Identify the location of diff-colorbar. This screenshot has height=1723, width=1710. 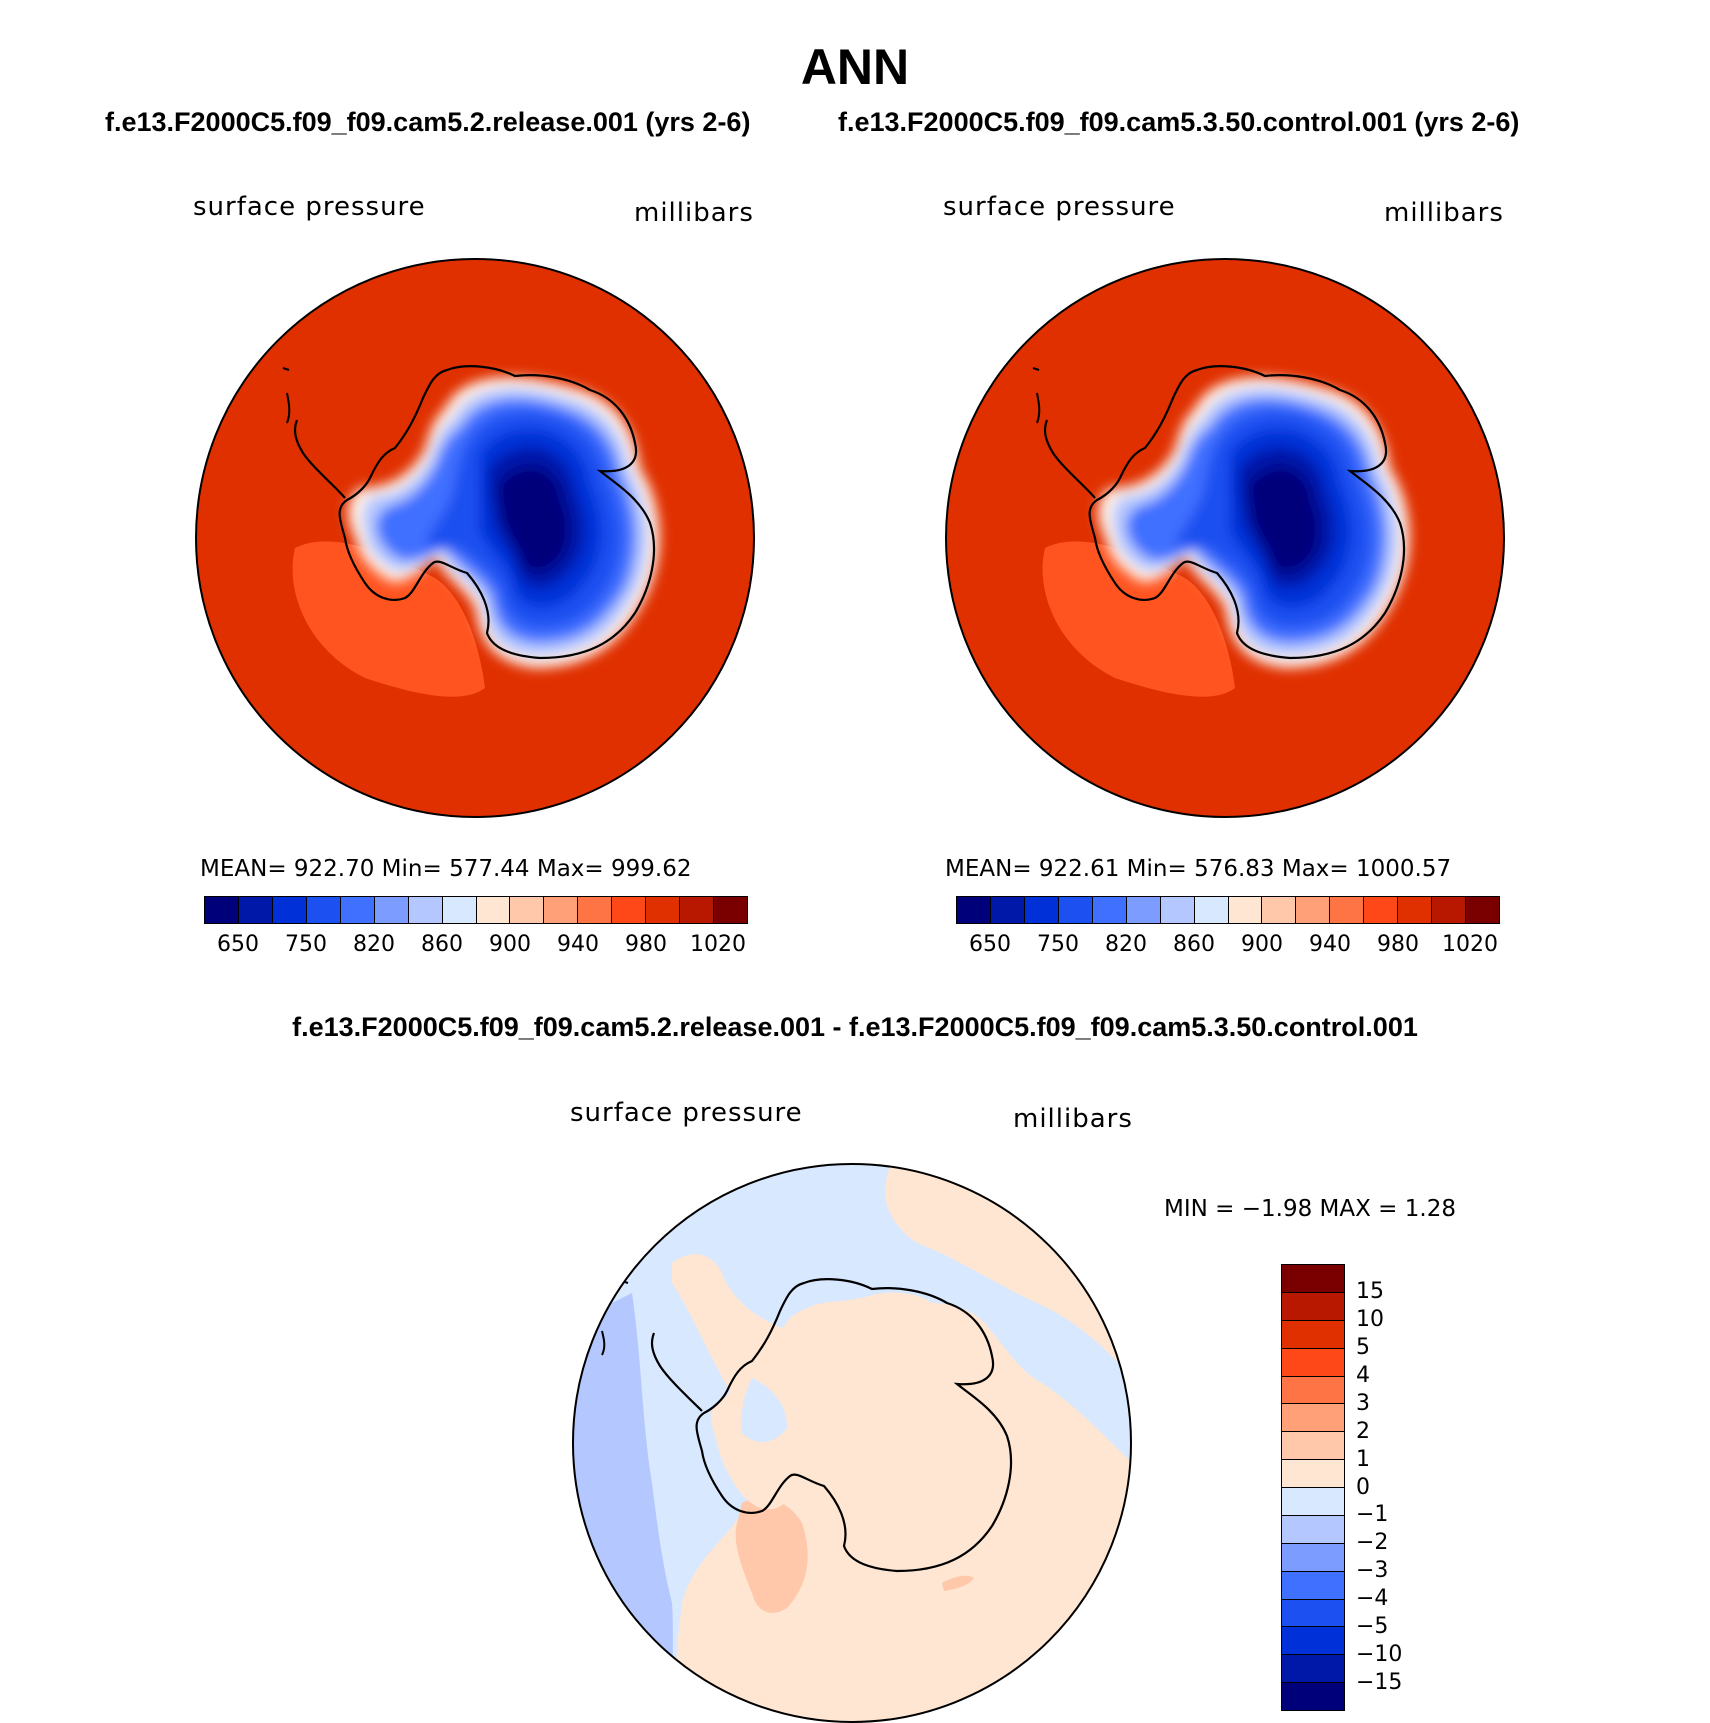
(1313, 1487).